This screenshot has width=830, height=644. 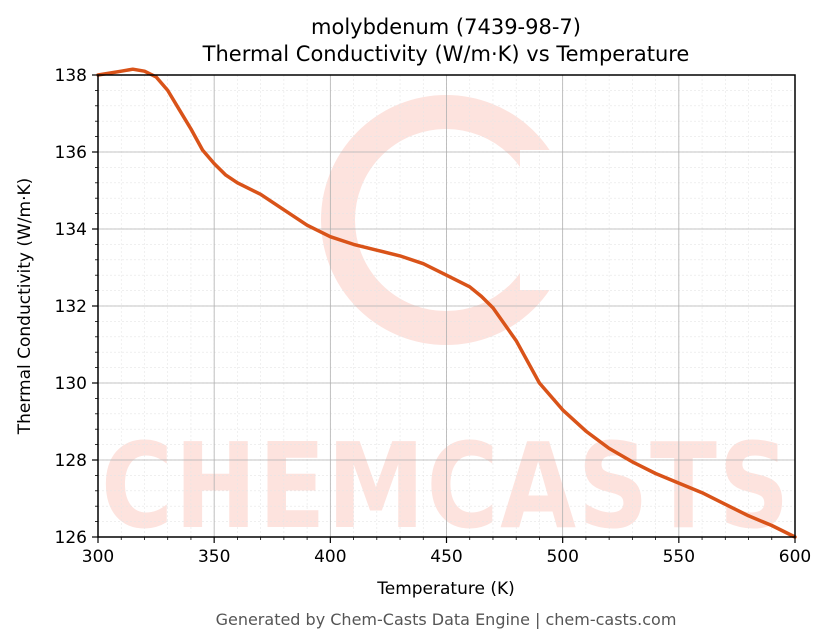 What do you see at coordinates (98, 557) in the screenshot?
I see `x-tick-label: 300` at bounding box center [98, 557].